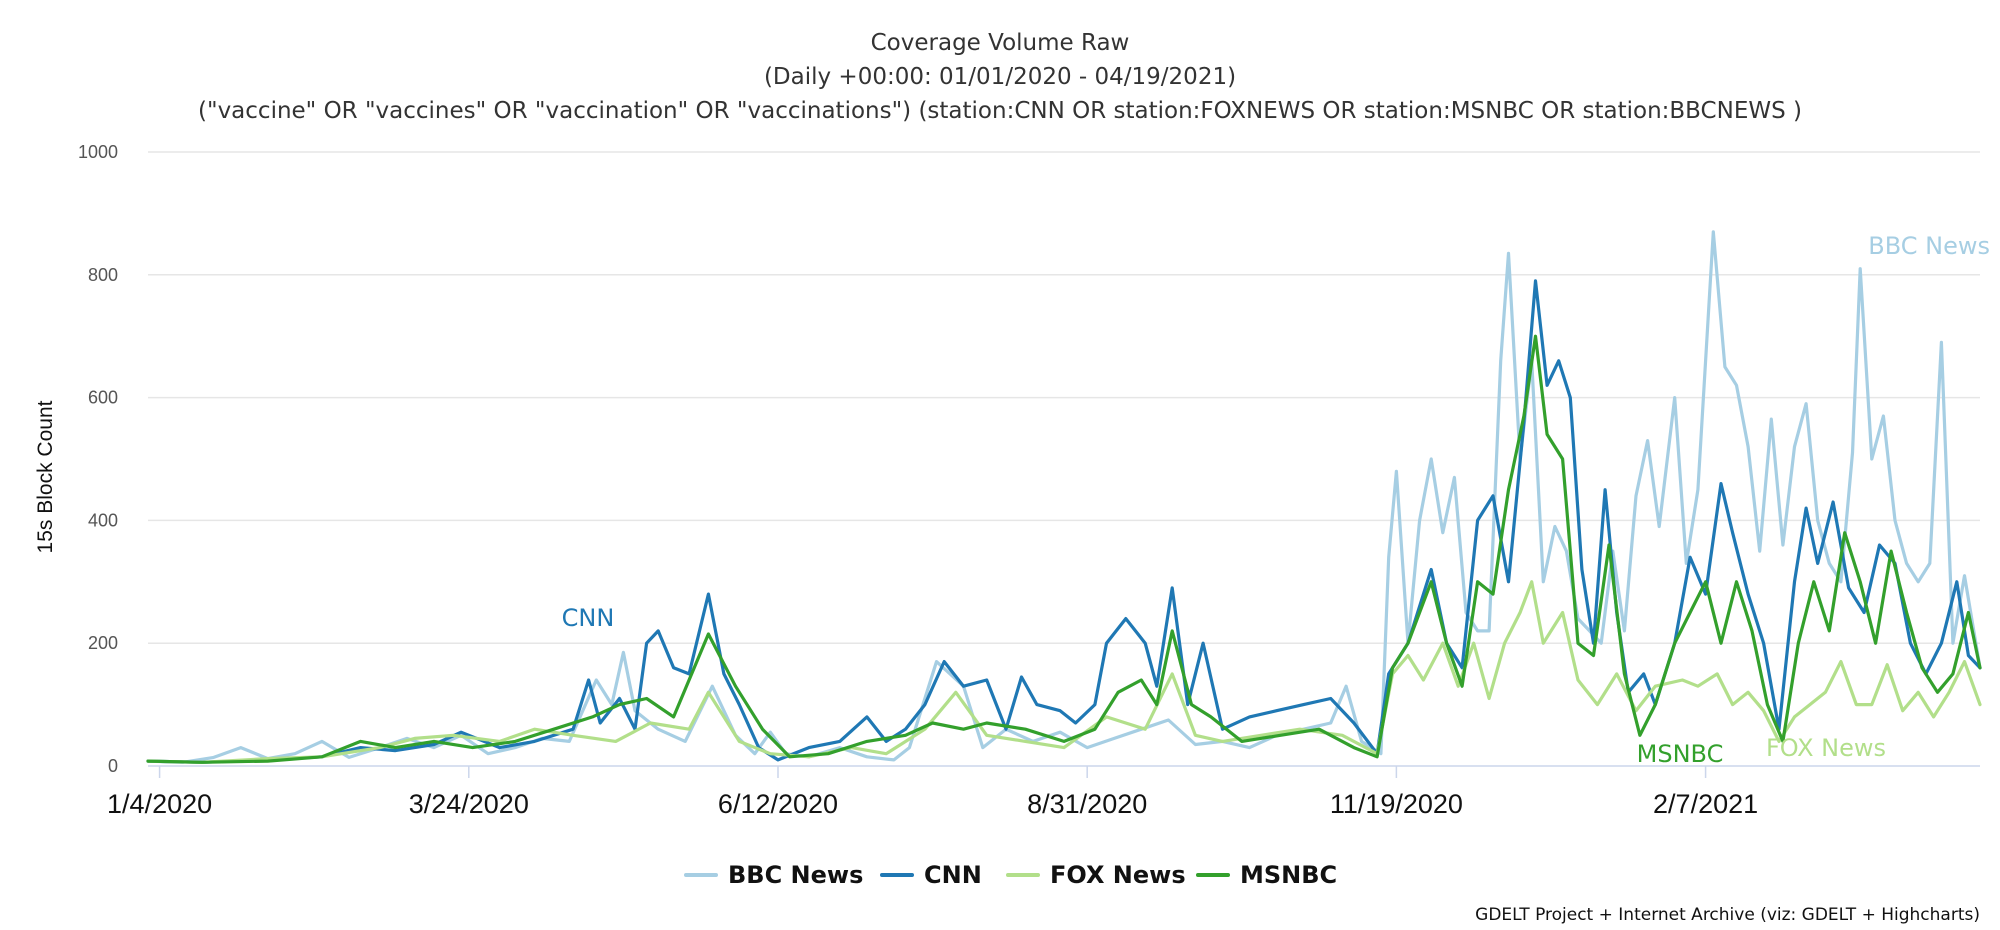 This screenshot has width=2000, height=930. Describe the element at coordinates (1929, 246) in the screenshot. I see `annotation-bbc-news: BBC News` at that location.